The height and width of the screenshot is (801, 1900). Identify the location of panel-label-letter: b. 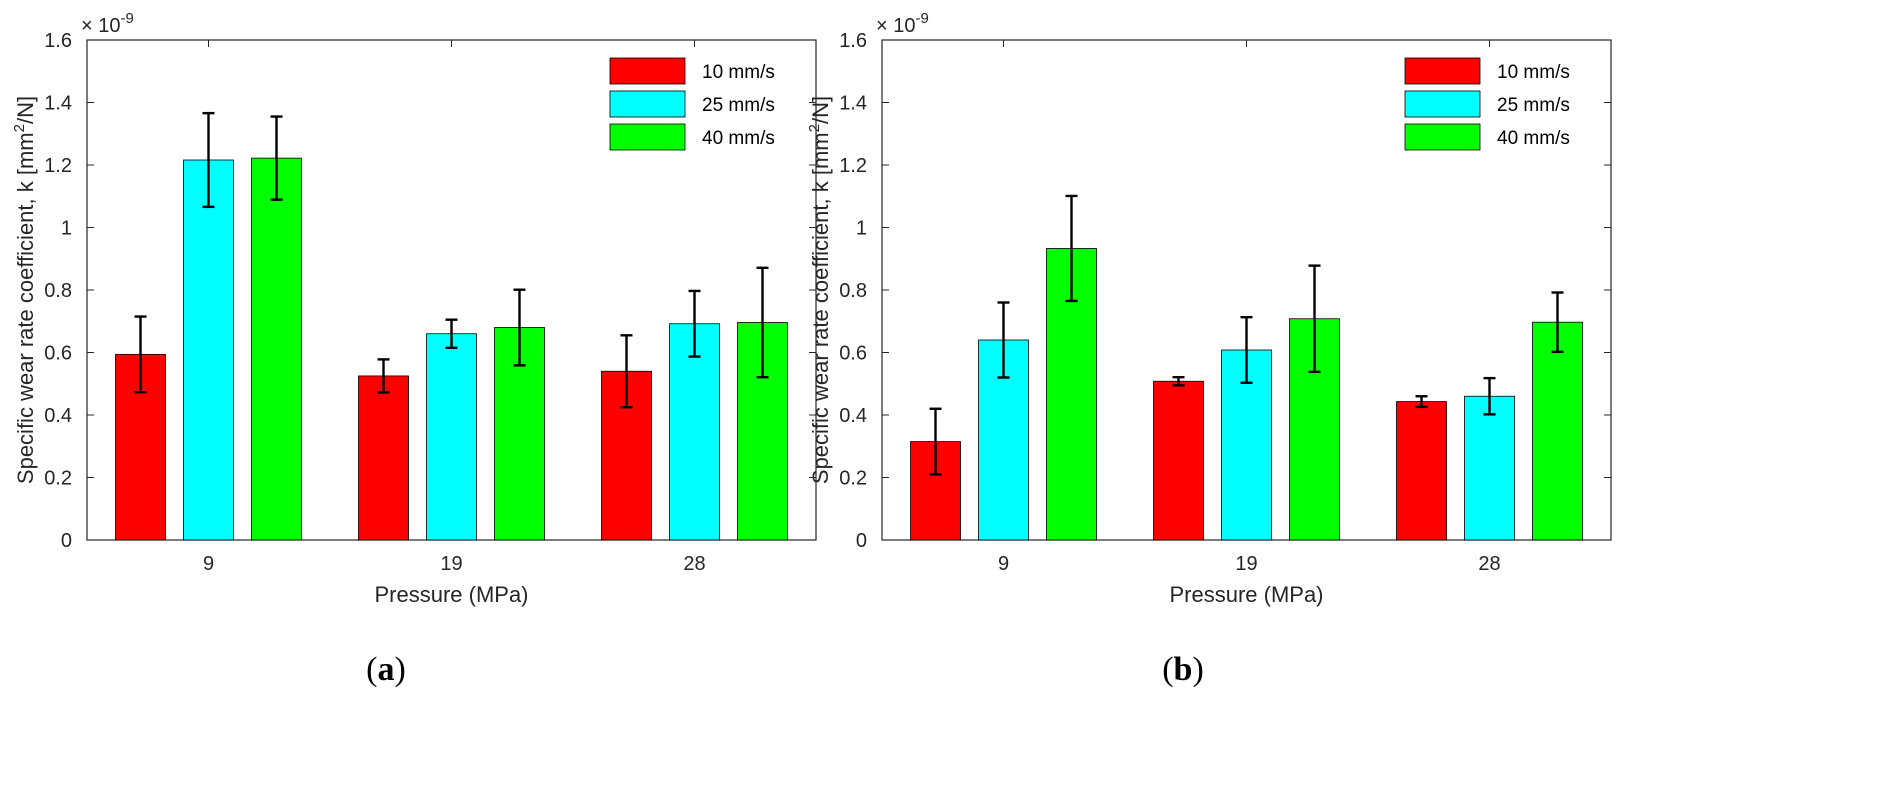
(1183, 669).